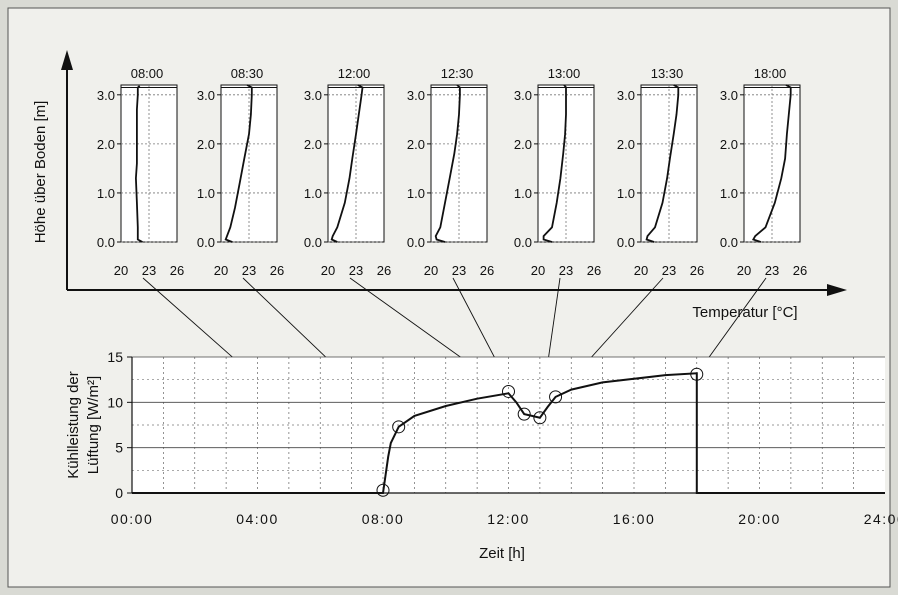 The height and width of the screenshot is (595, 898). I want to click on bottom-x-tick-label: 00:00, so click(132, 519).